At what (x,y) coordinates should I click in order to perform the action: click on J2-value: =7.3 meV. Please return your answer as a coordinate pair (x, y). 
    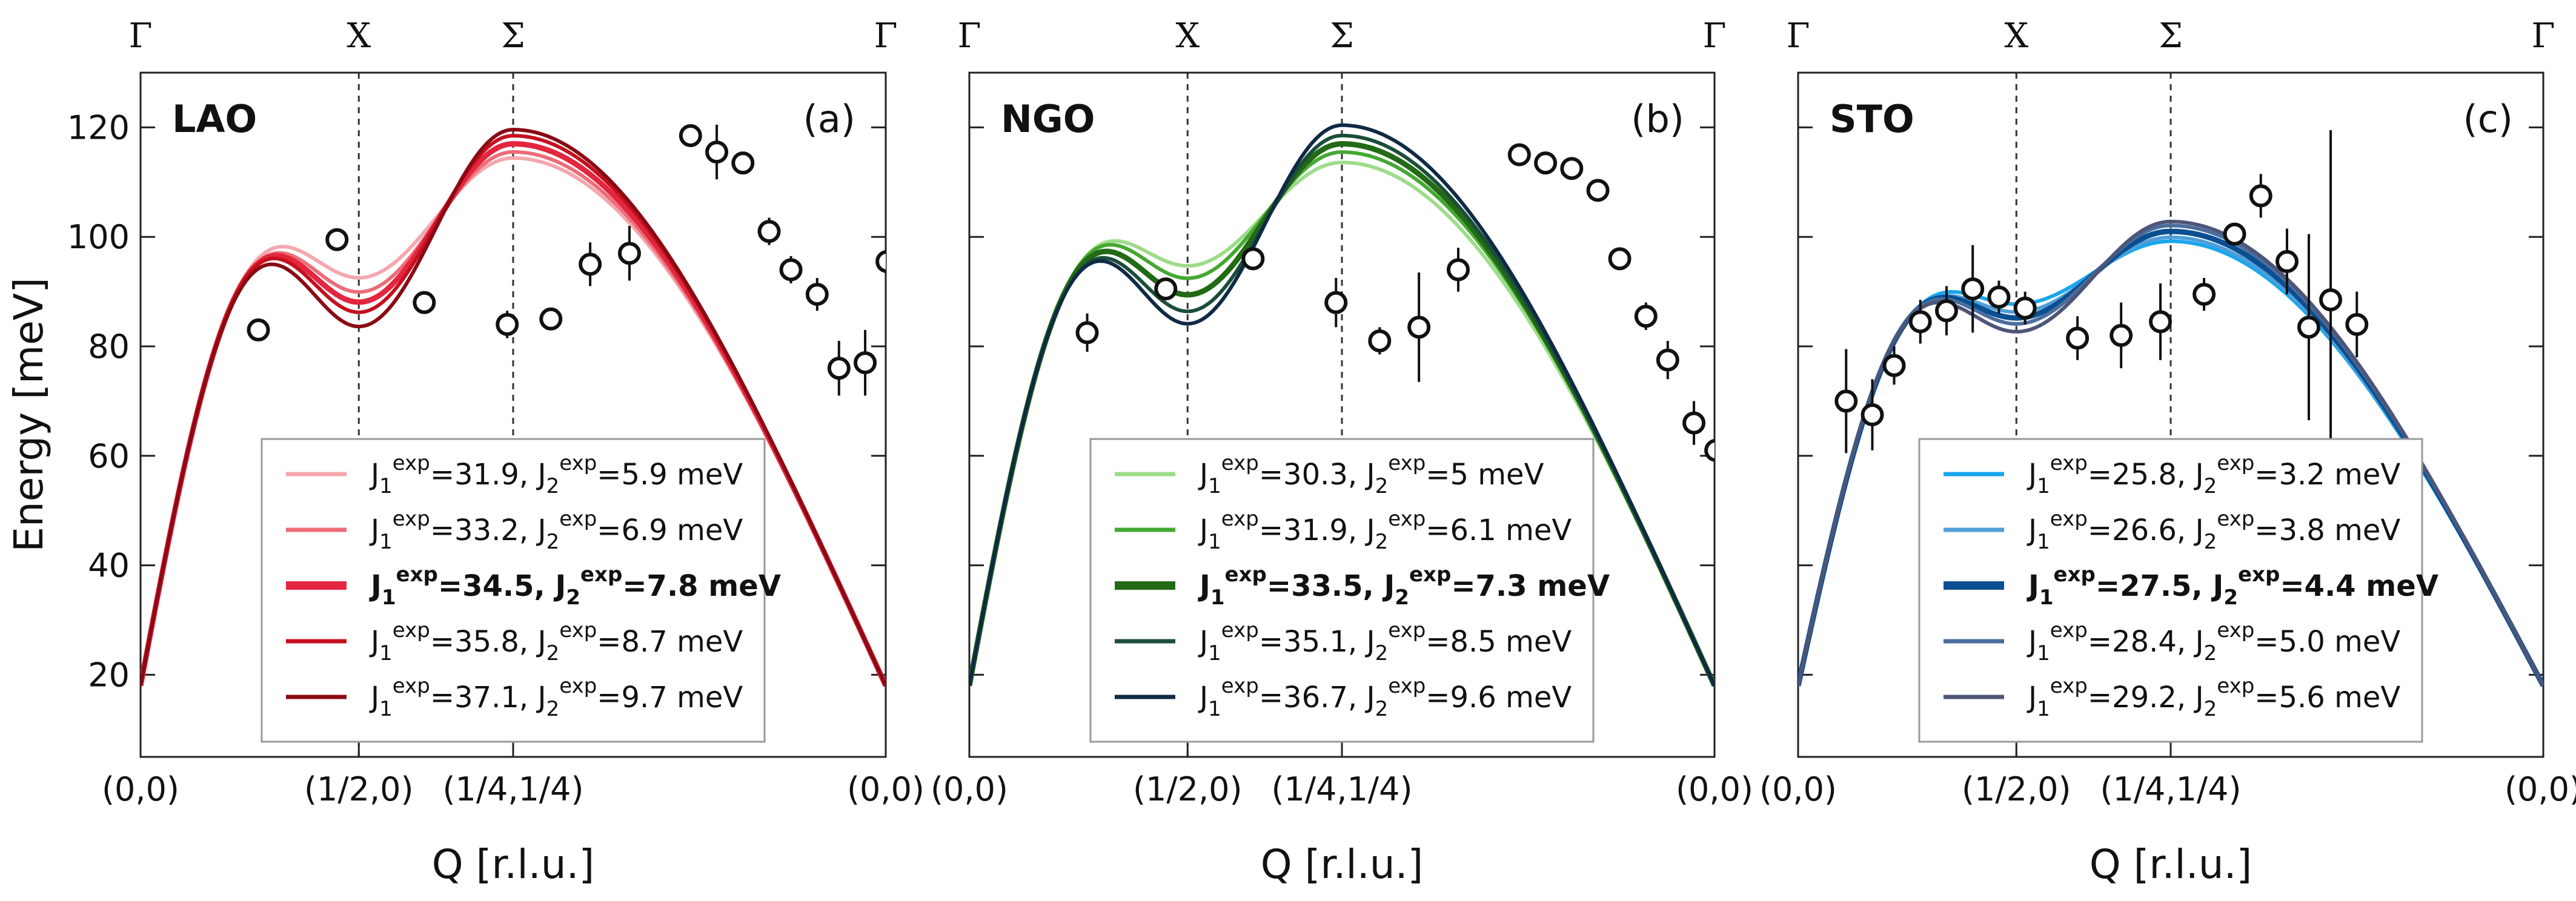
    Looking at the image, I should click on (1531, 586).